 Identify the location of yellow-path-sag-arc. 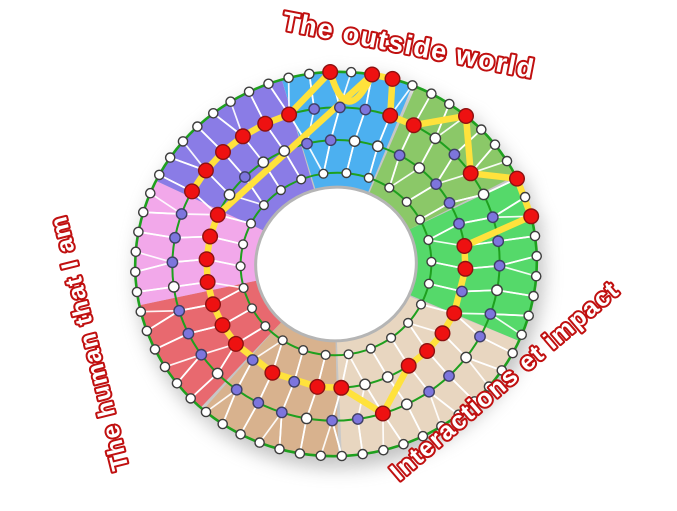
(351, 86).